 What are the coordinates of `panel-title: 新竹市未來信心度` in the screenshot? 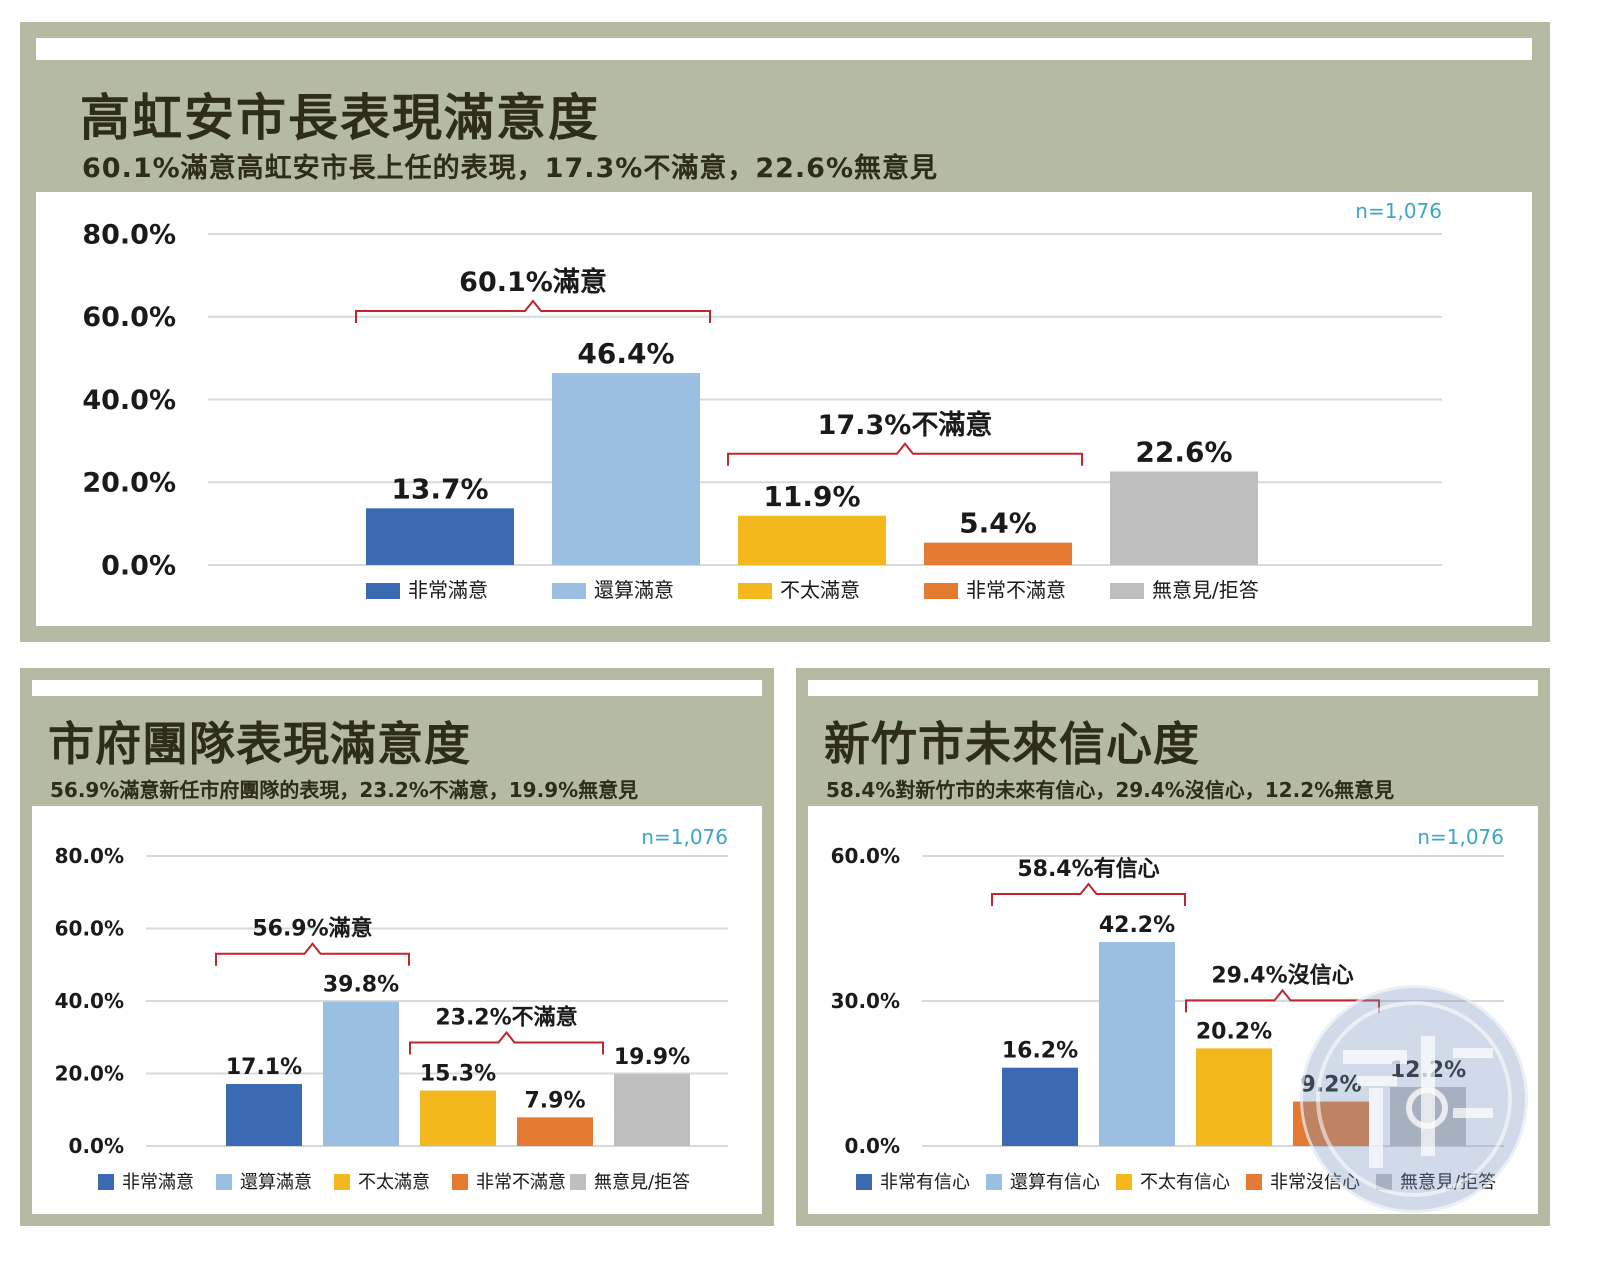 It's located at (1012, 744).